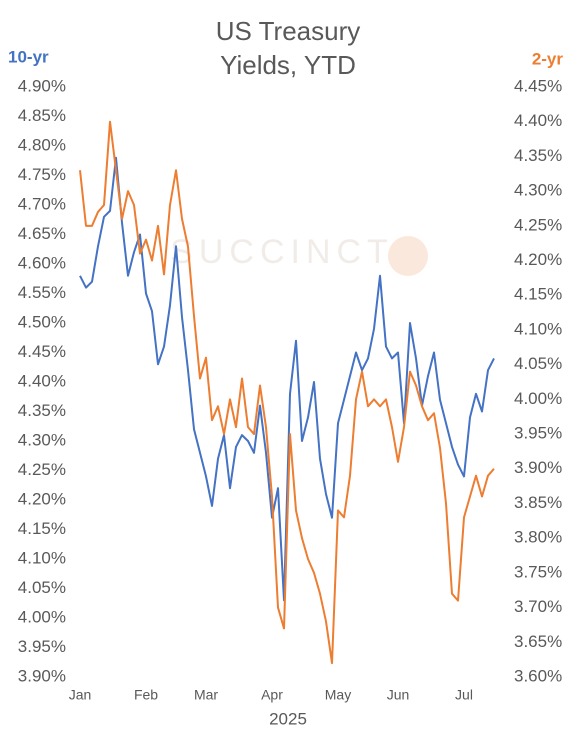 This screenshot has width=576, height=742. Describe the element at coordinates (538, 155) in the screenshot. I see `y2-tick-label: 4.35%` at that location.